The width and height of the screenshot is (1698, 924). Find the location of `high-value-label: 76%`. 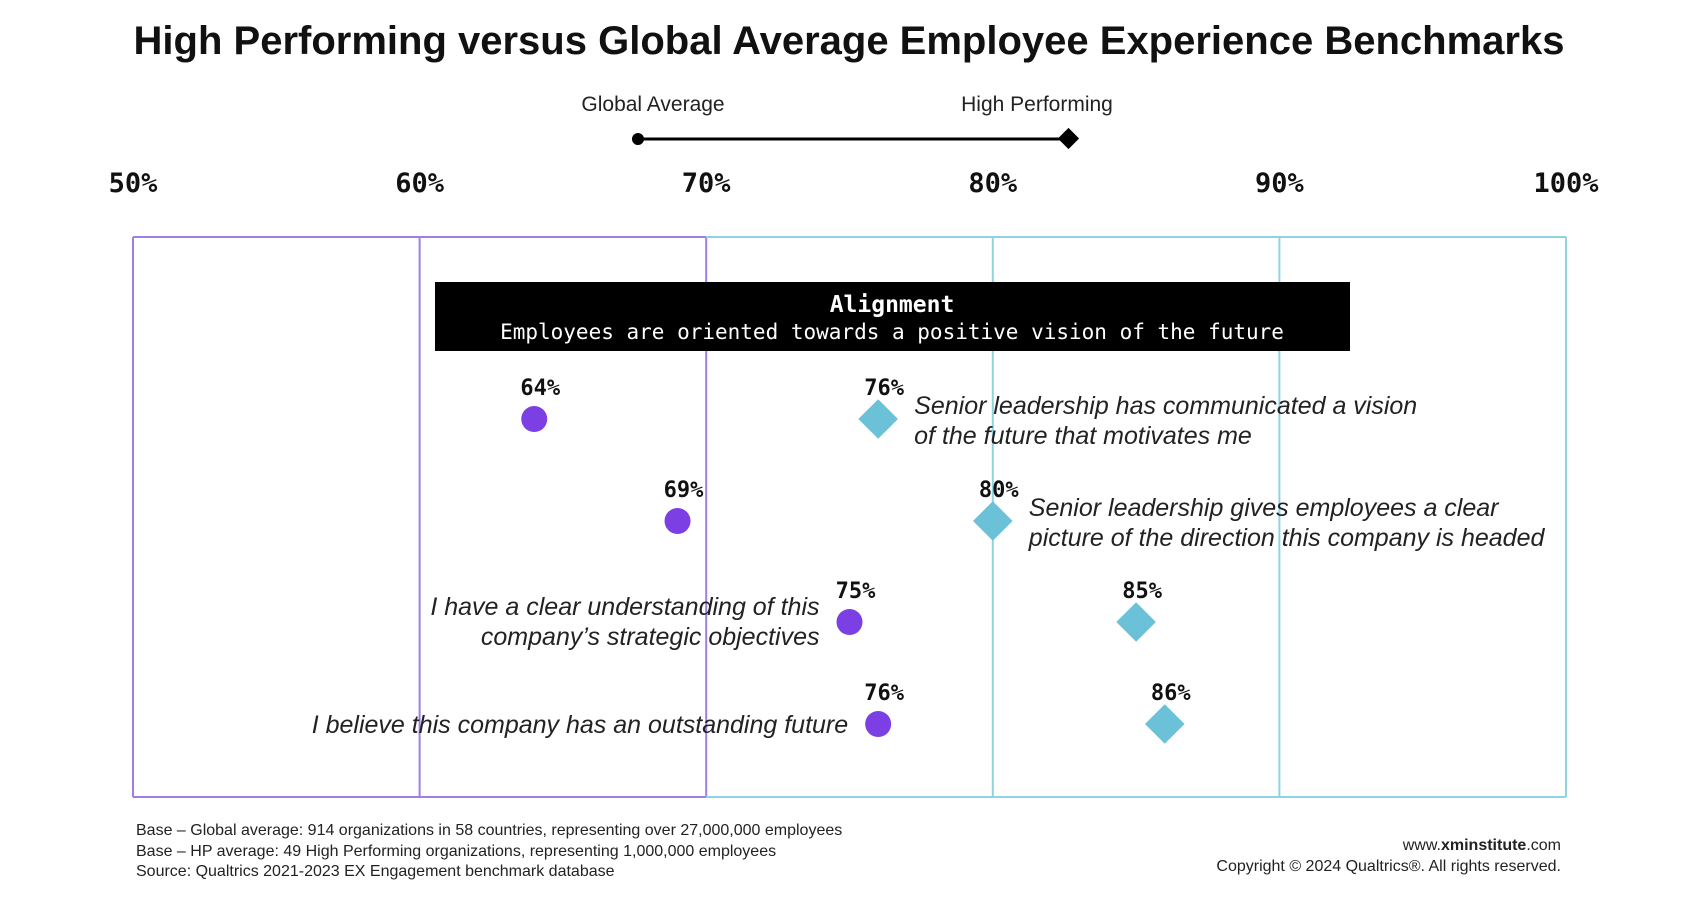

high-value-label: 76% is located at coordinates (884, 388).